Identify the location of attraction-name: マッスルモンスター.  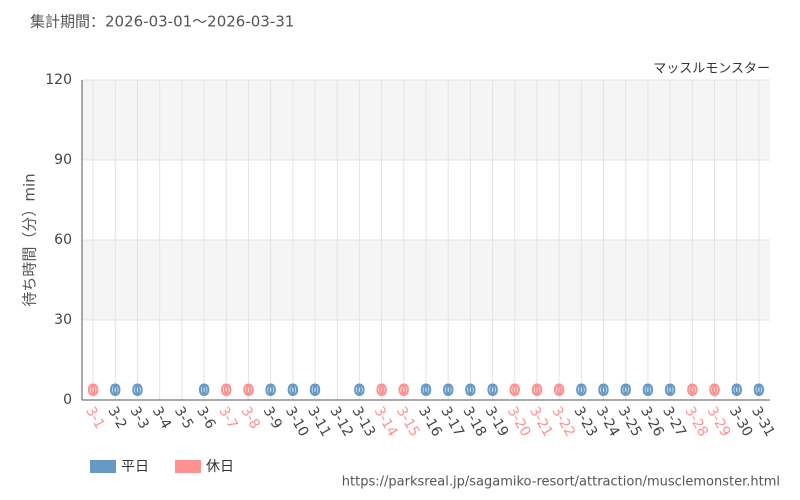
(711, 69).